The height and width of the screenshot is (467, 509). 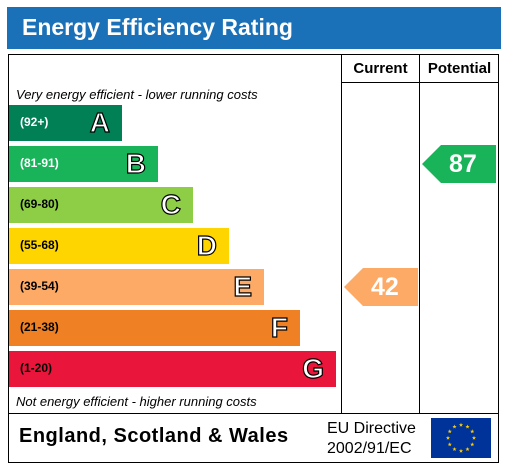 I want to click on column-header-potential: Potential, so click(x=459, y=68).